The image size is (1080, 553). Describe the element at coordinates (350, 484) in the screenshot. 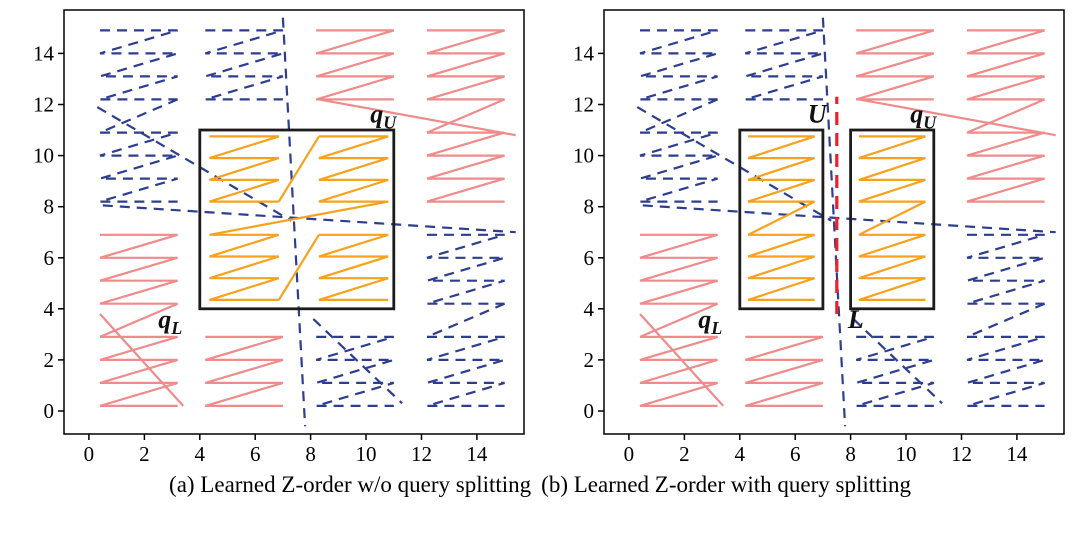

I see `caption-a: (a) Learned Z-order w/o query splitting` at that location.